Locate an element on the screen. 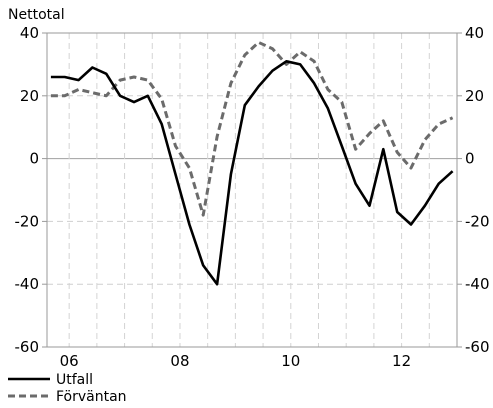 The width and height of the screenshot is (493, 408). left-tick-label-1: 20 is located at coordinates (29, 96).